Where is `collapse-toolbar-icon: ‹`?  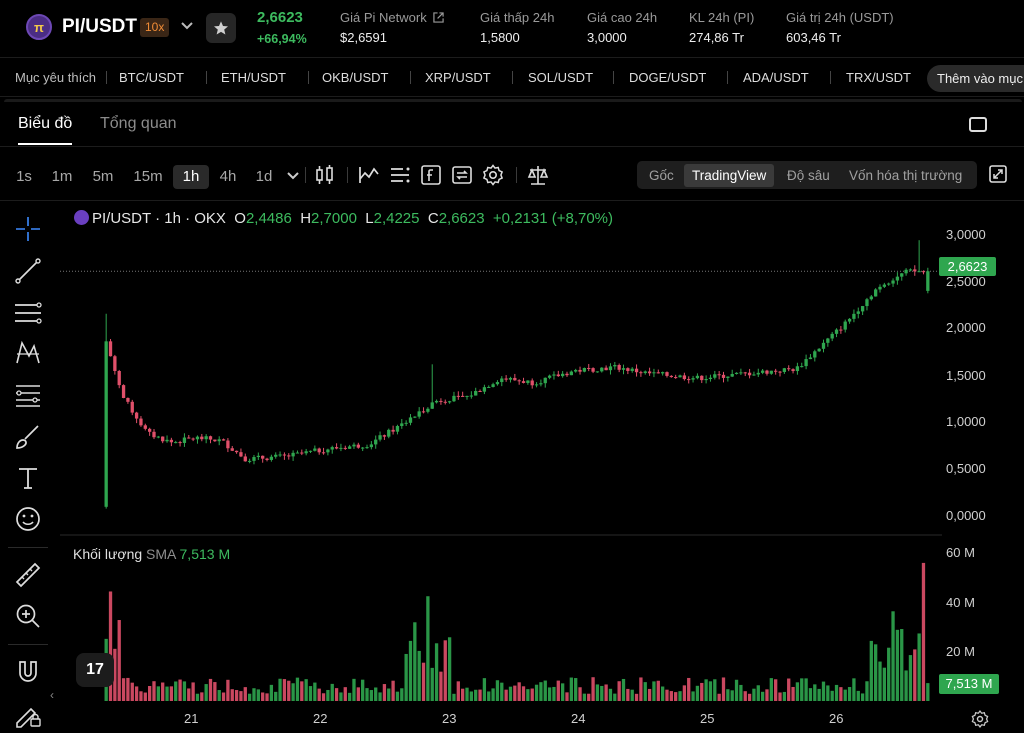 collapse-toolbar-icon: ‹ is located at coordinates (52, 695).